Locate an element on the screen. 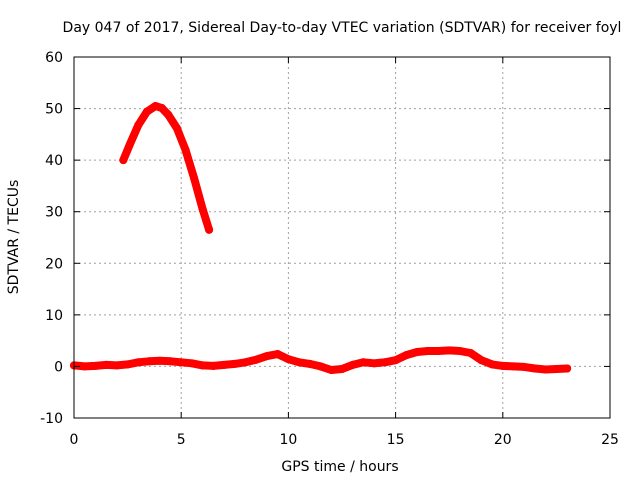 The height and width of the screenshot is (480, 640). x-tick-label: 20 is located at coordinates (503, 440).